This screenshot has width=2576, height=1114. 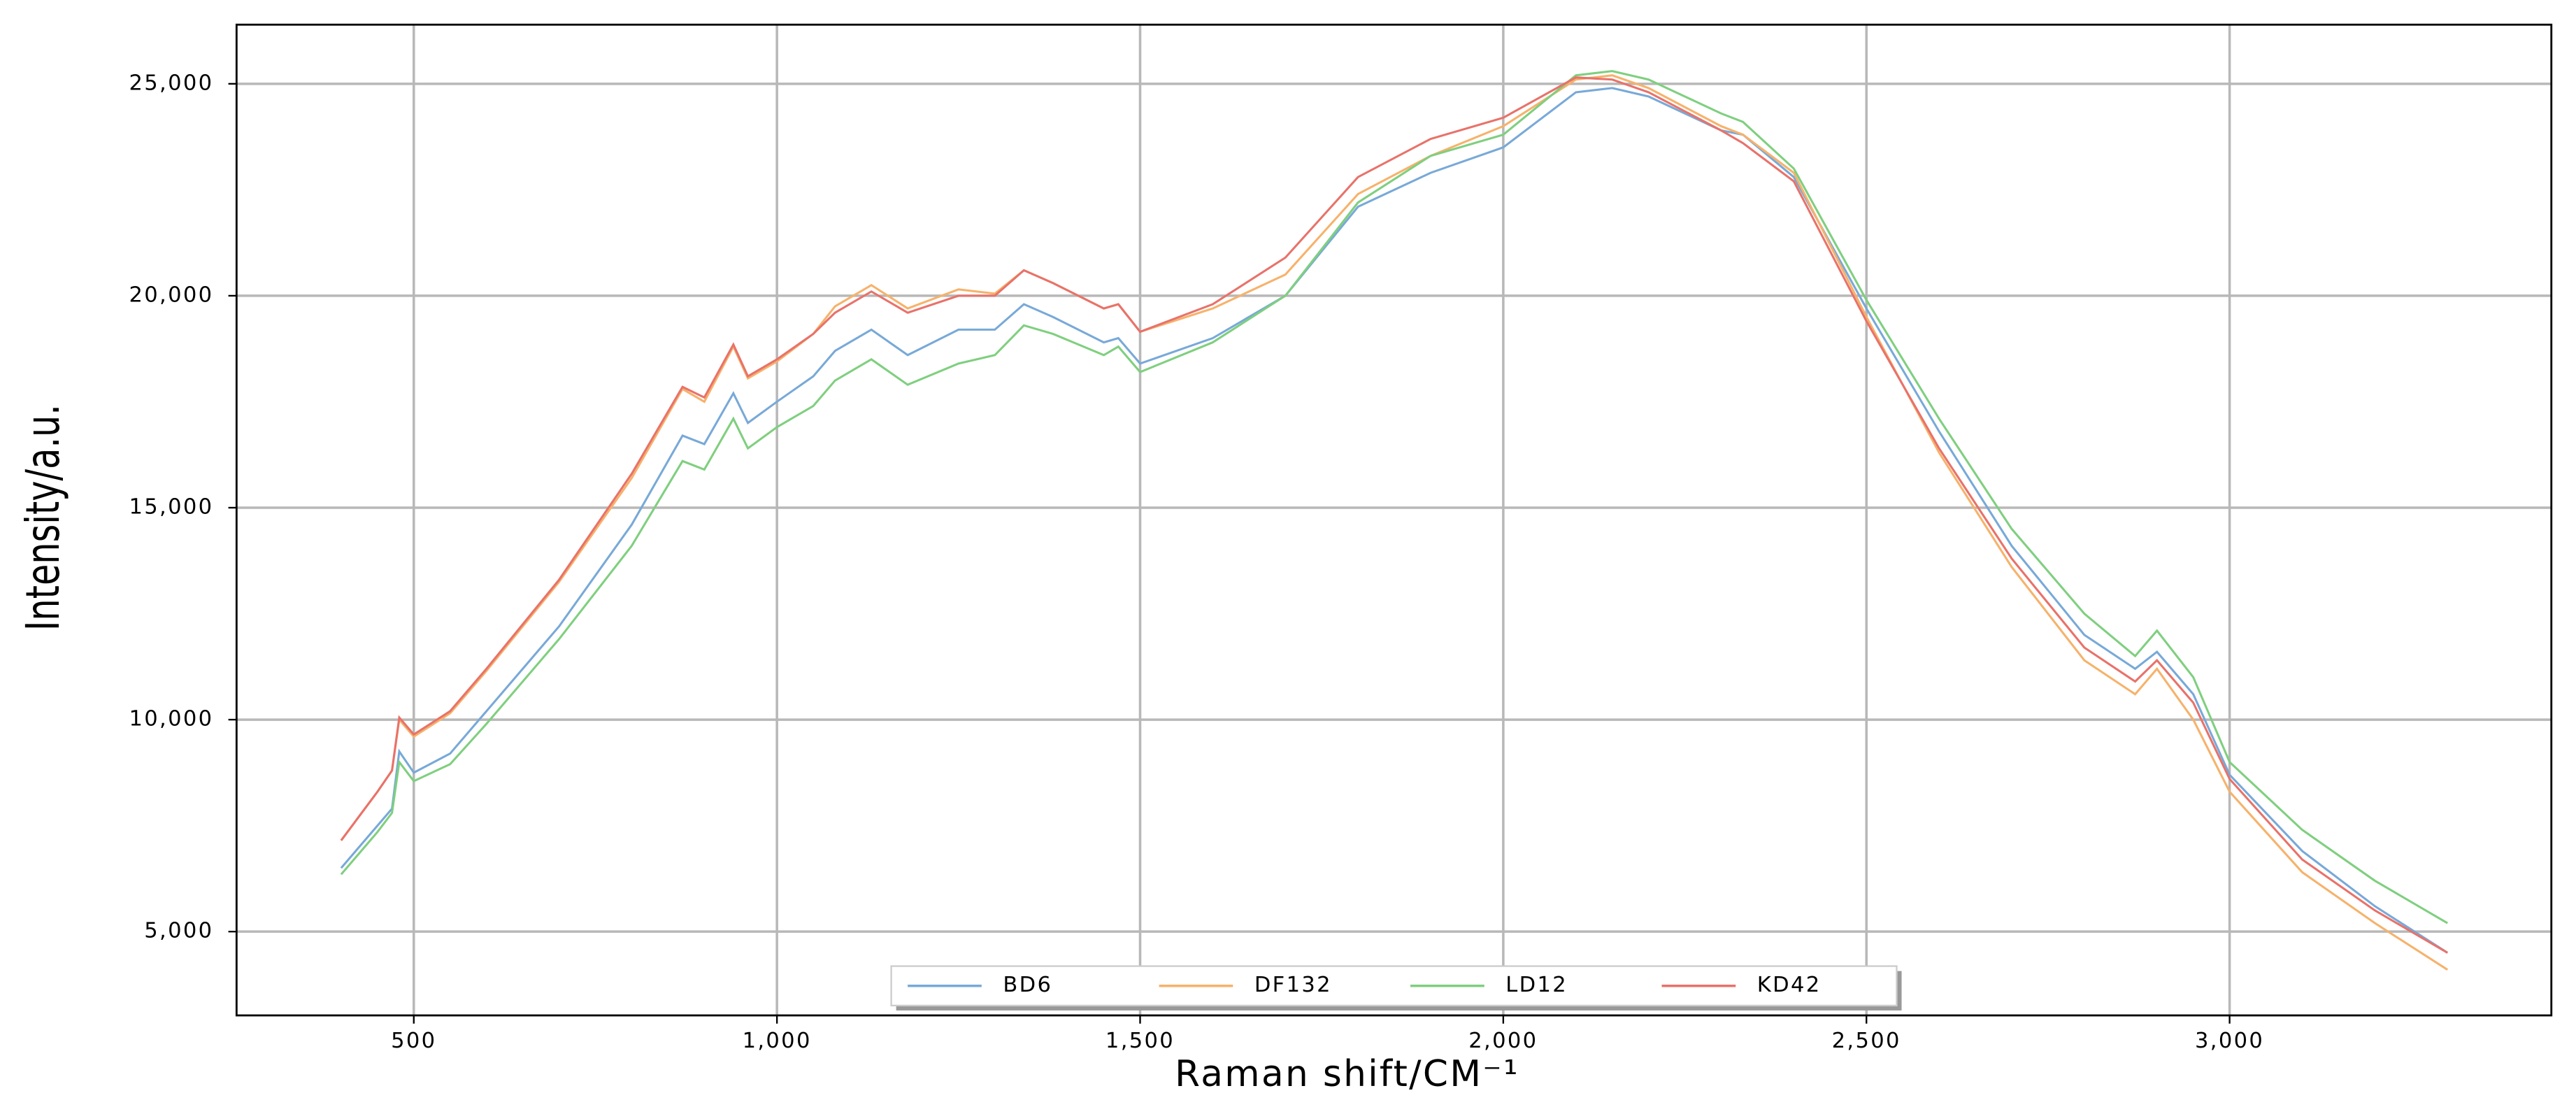 I want to click on y-axis-label: Intensity/a.u., so click(x=43, y=517).